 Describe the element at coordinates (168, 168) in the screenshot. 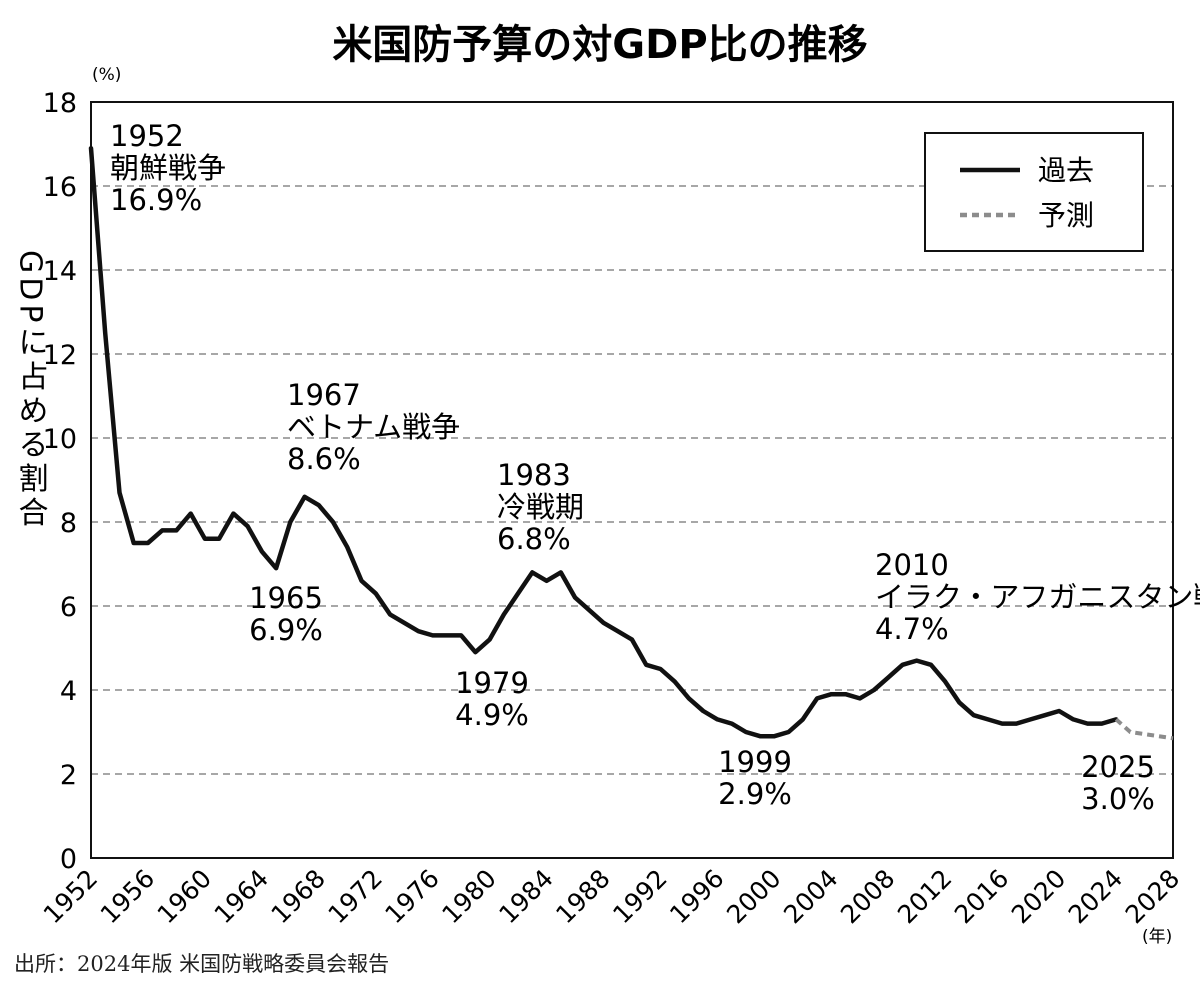

I see `annotation-event: 朝鮮戦争` at that location.